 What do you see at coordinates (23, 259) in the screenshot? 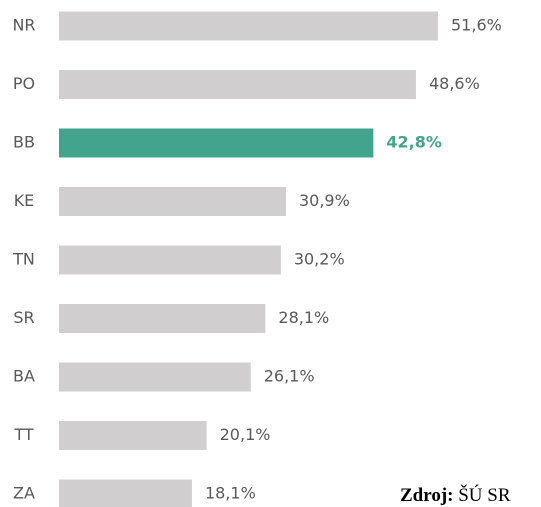
I see `category-label: TN` at bounding box center [23, 259].